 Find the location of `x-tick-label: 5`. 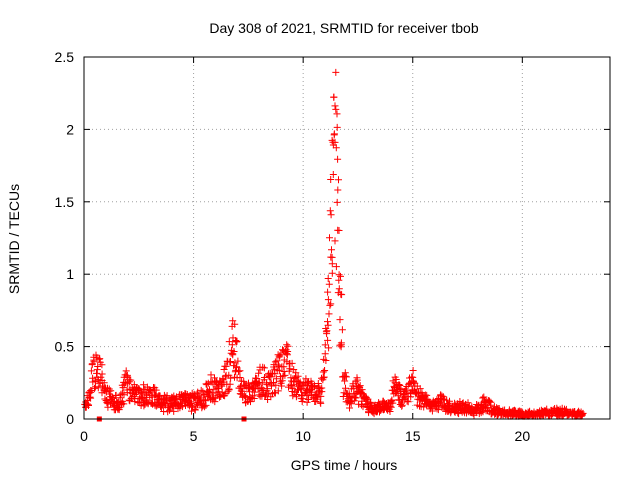

x-tick-label: 5 is located at coordinates (194, 436).